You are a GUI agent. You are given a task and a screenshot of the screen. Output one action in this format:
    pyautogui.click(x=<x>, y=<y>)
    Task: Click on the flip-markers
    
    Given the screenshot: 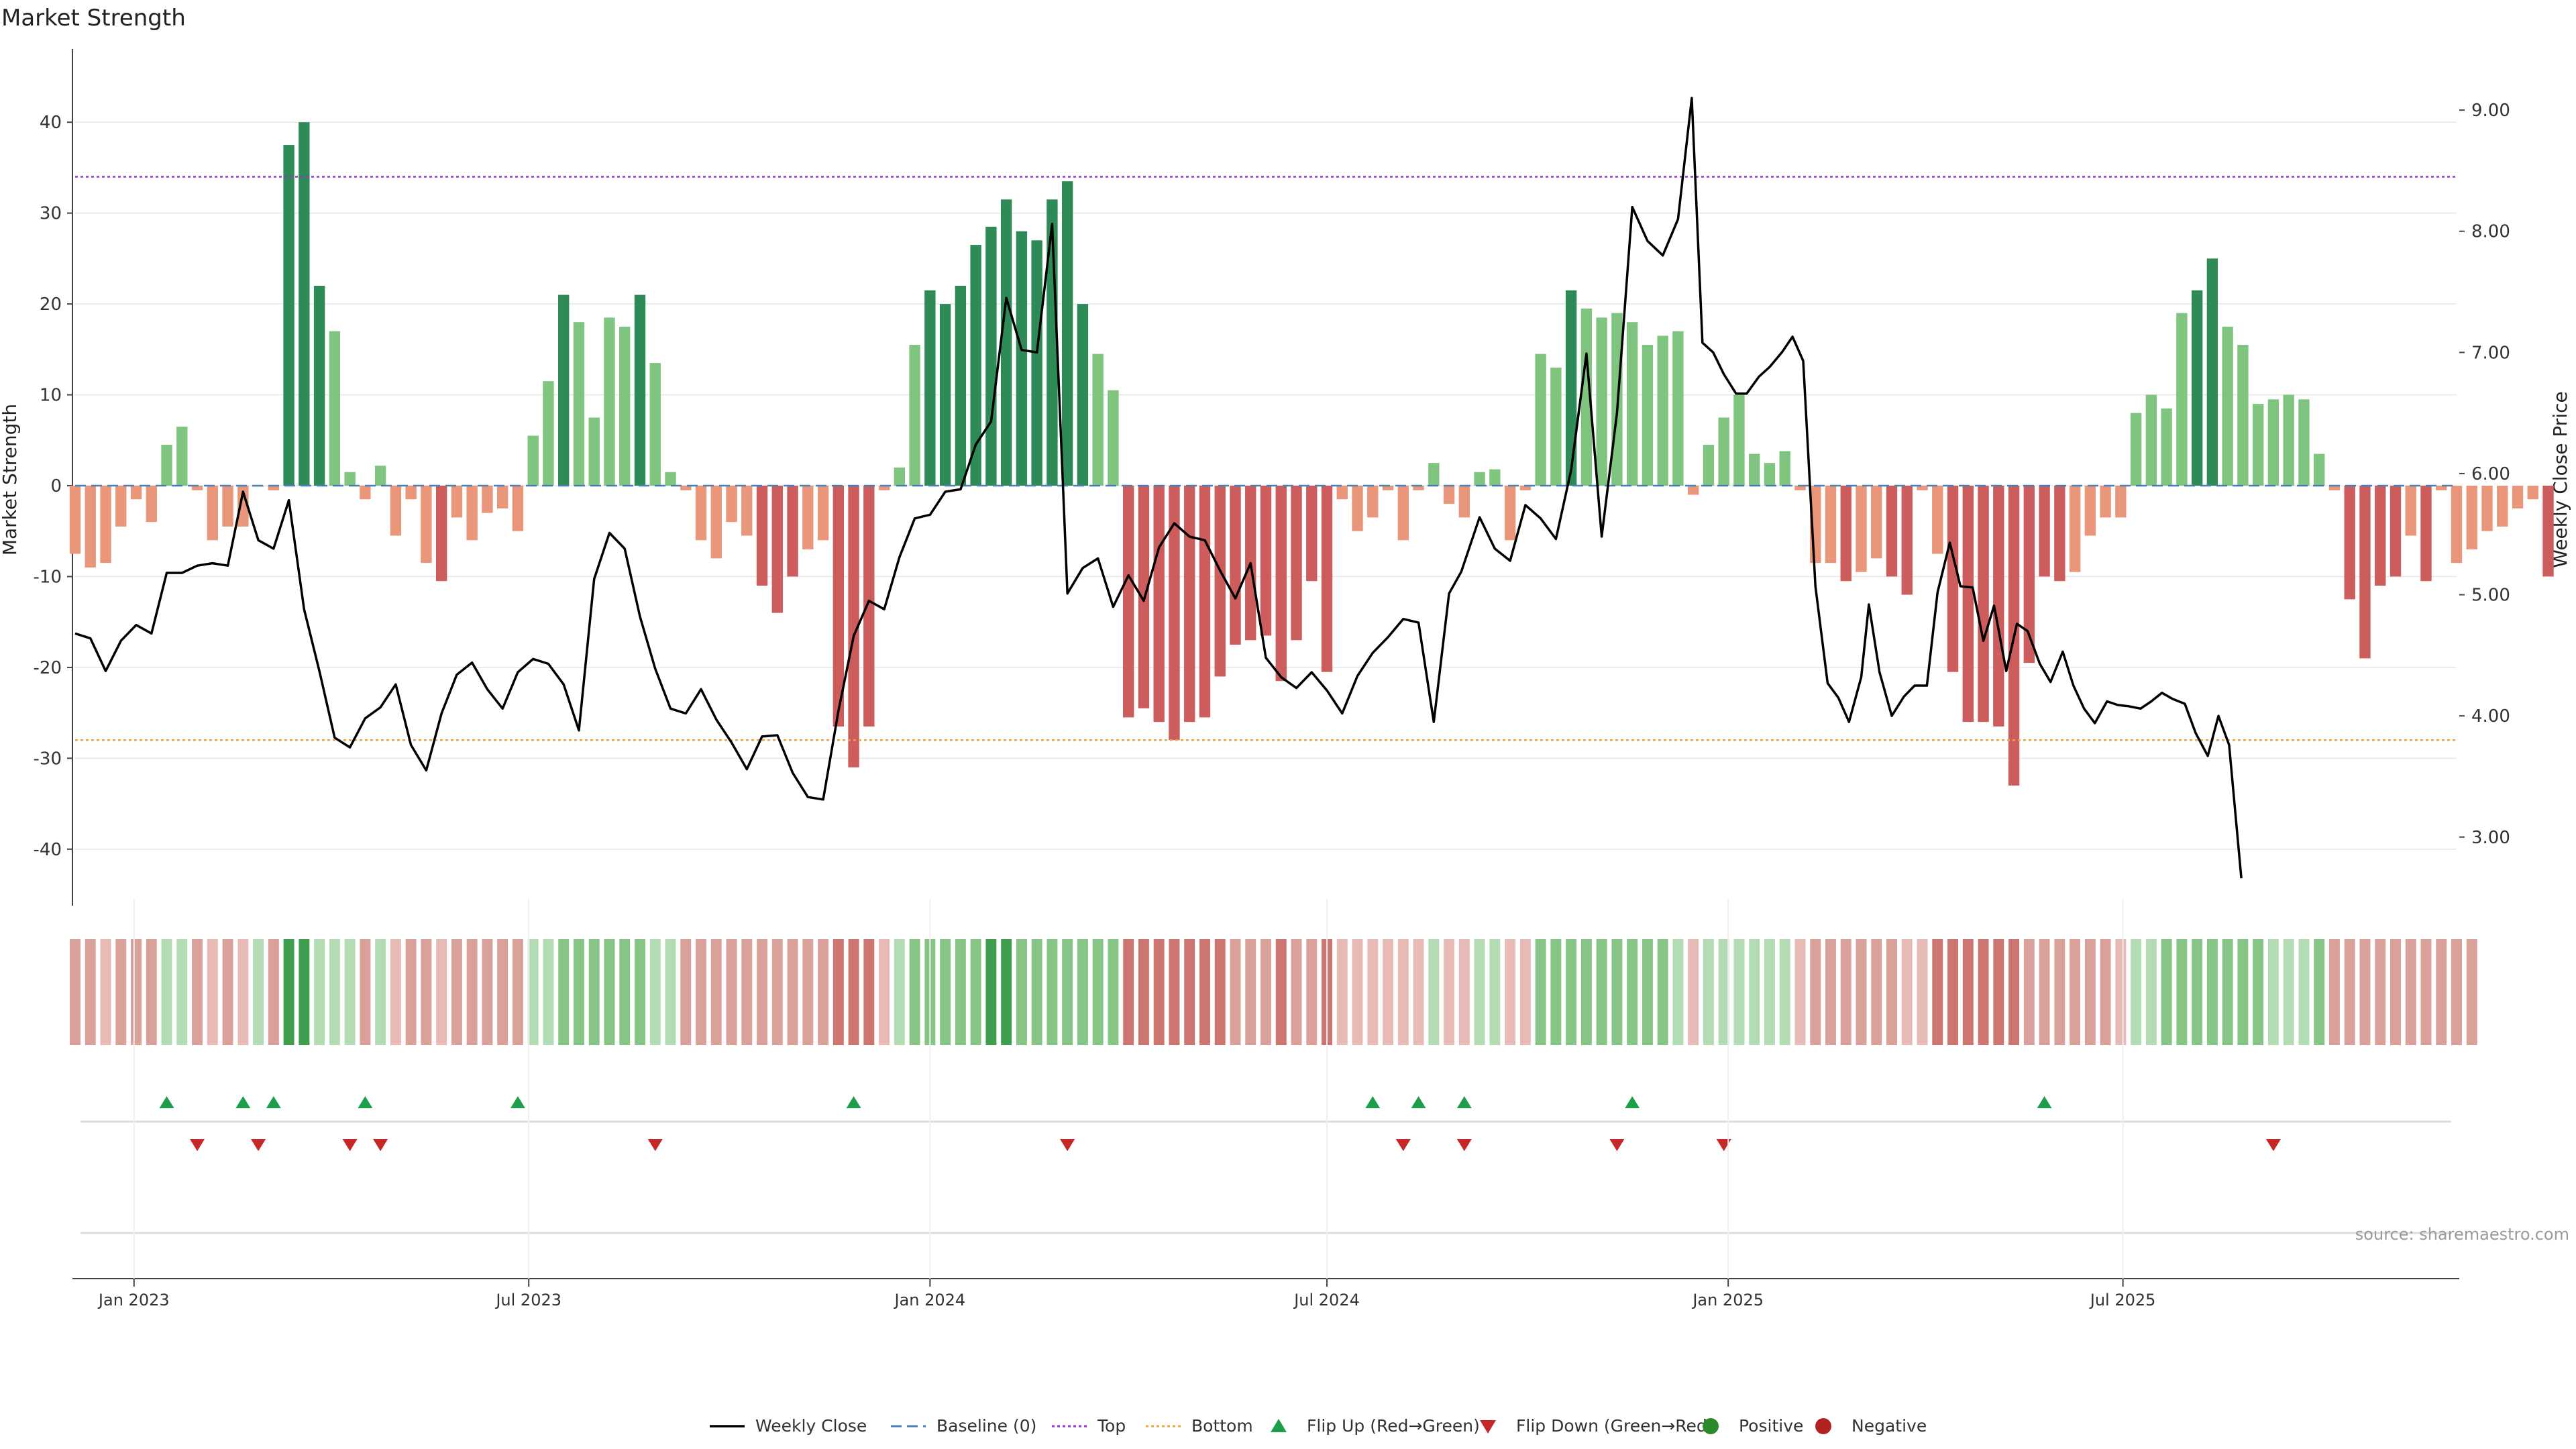 What is the action you would take?
    pyautogui.click(x=1265, y=1165)
    